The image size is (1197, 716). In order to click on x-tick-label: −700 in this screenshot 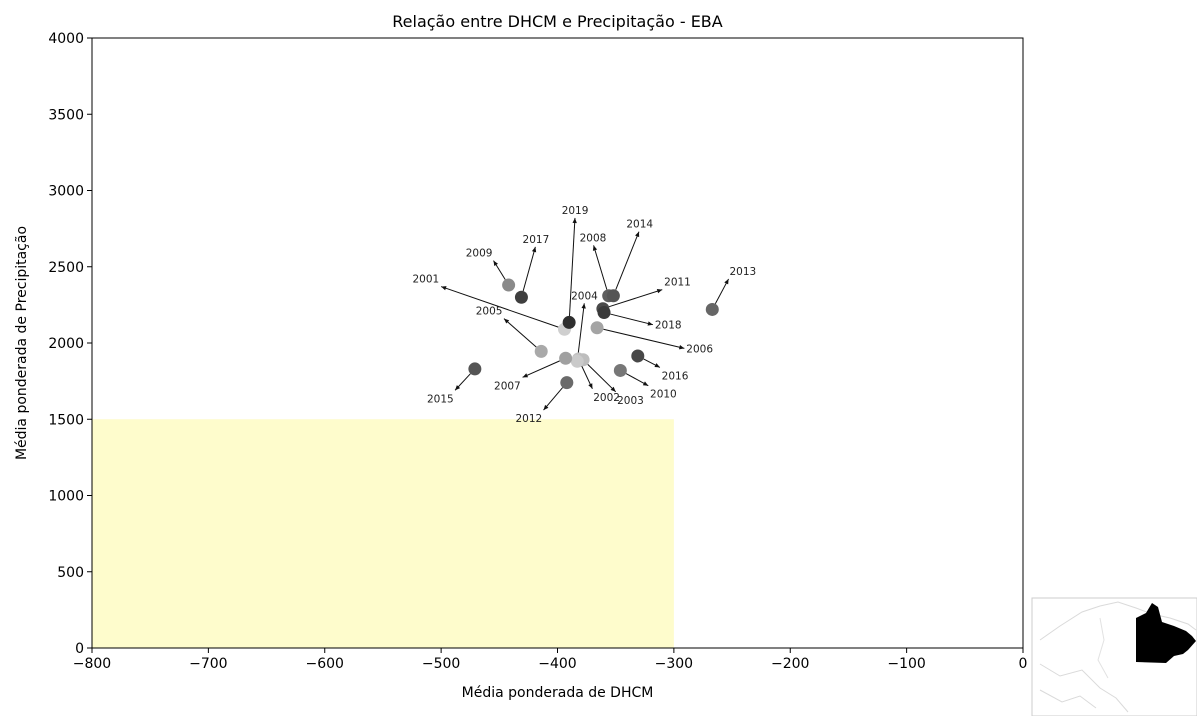, I will do `click(208, 664)`.